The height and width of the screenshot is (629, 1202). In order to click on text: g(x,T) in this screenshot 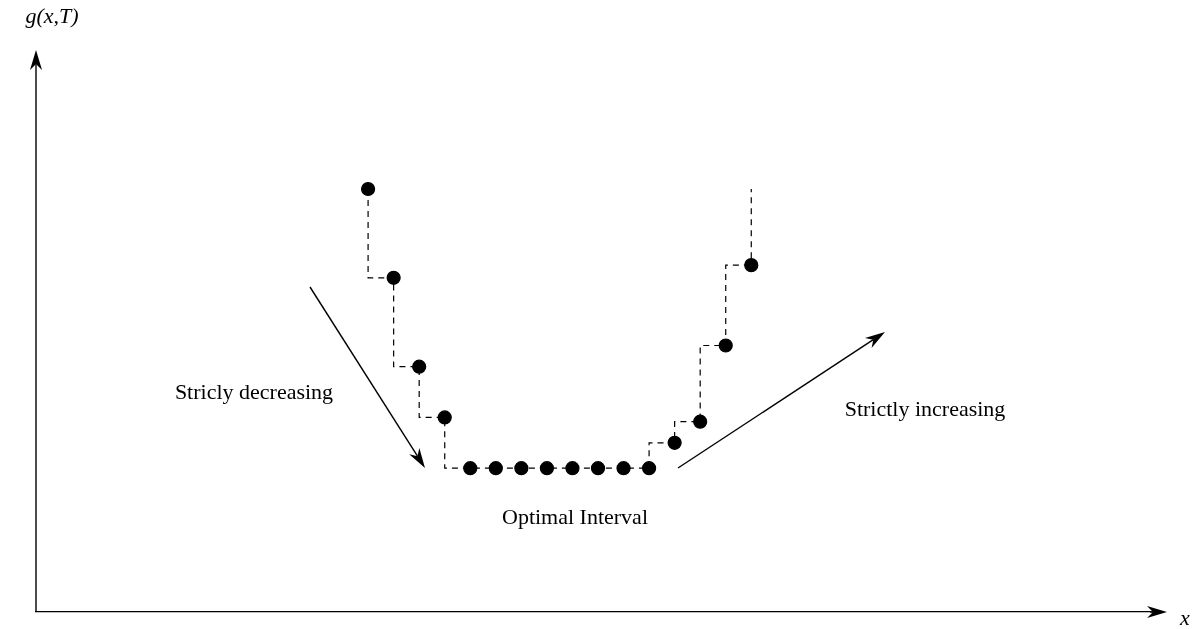, I will do `click(52, 16)`.